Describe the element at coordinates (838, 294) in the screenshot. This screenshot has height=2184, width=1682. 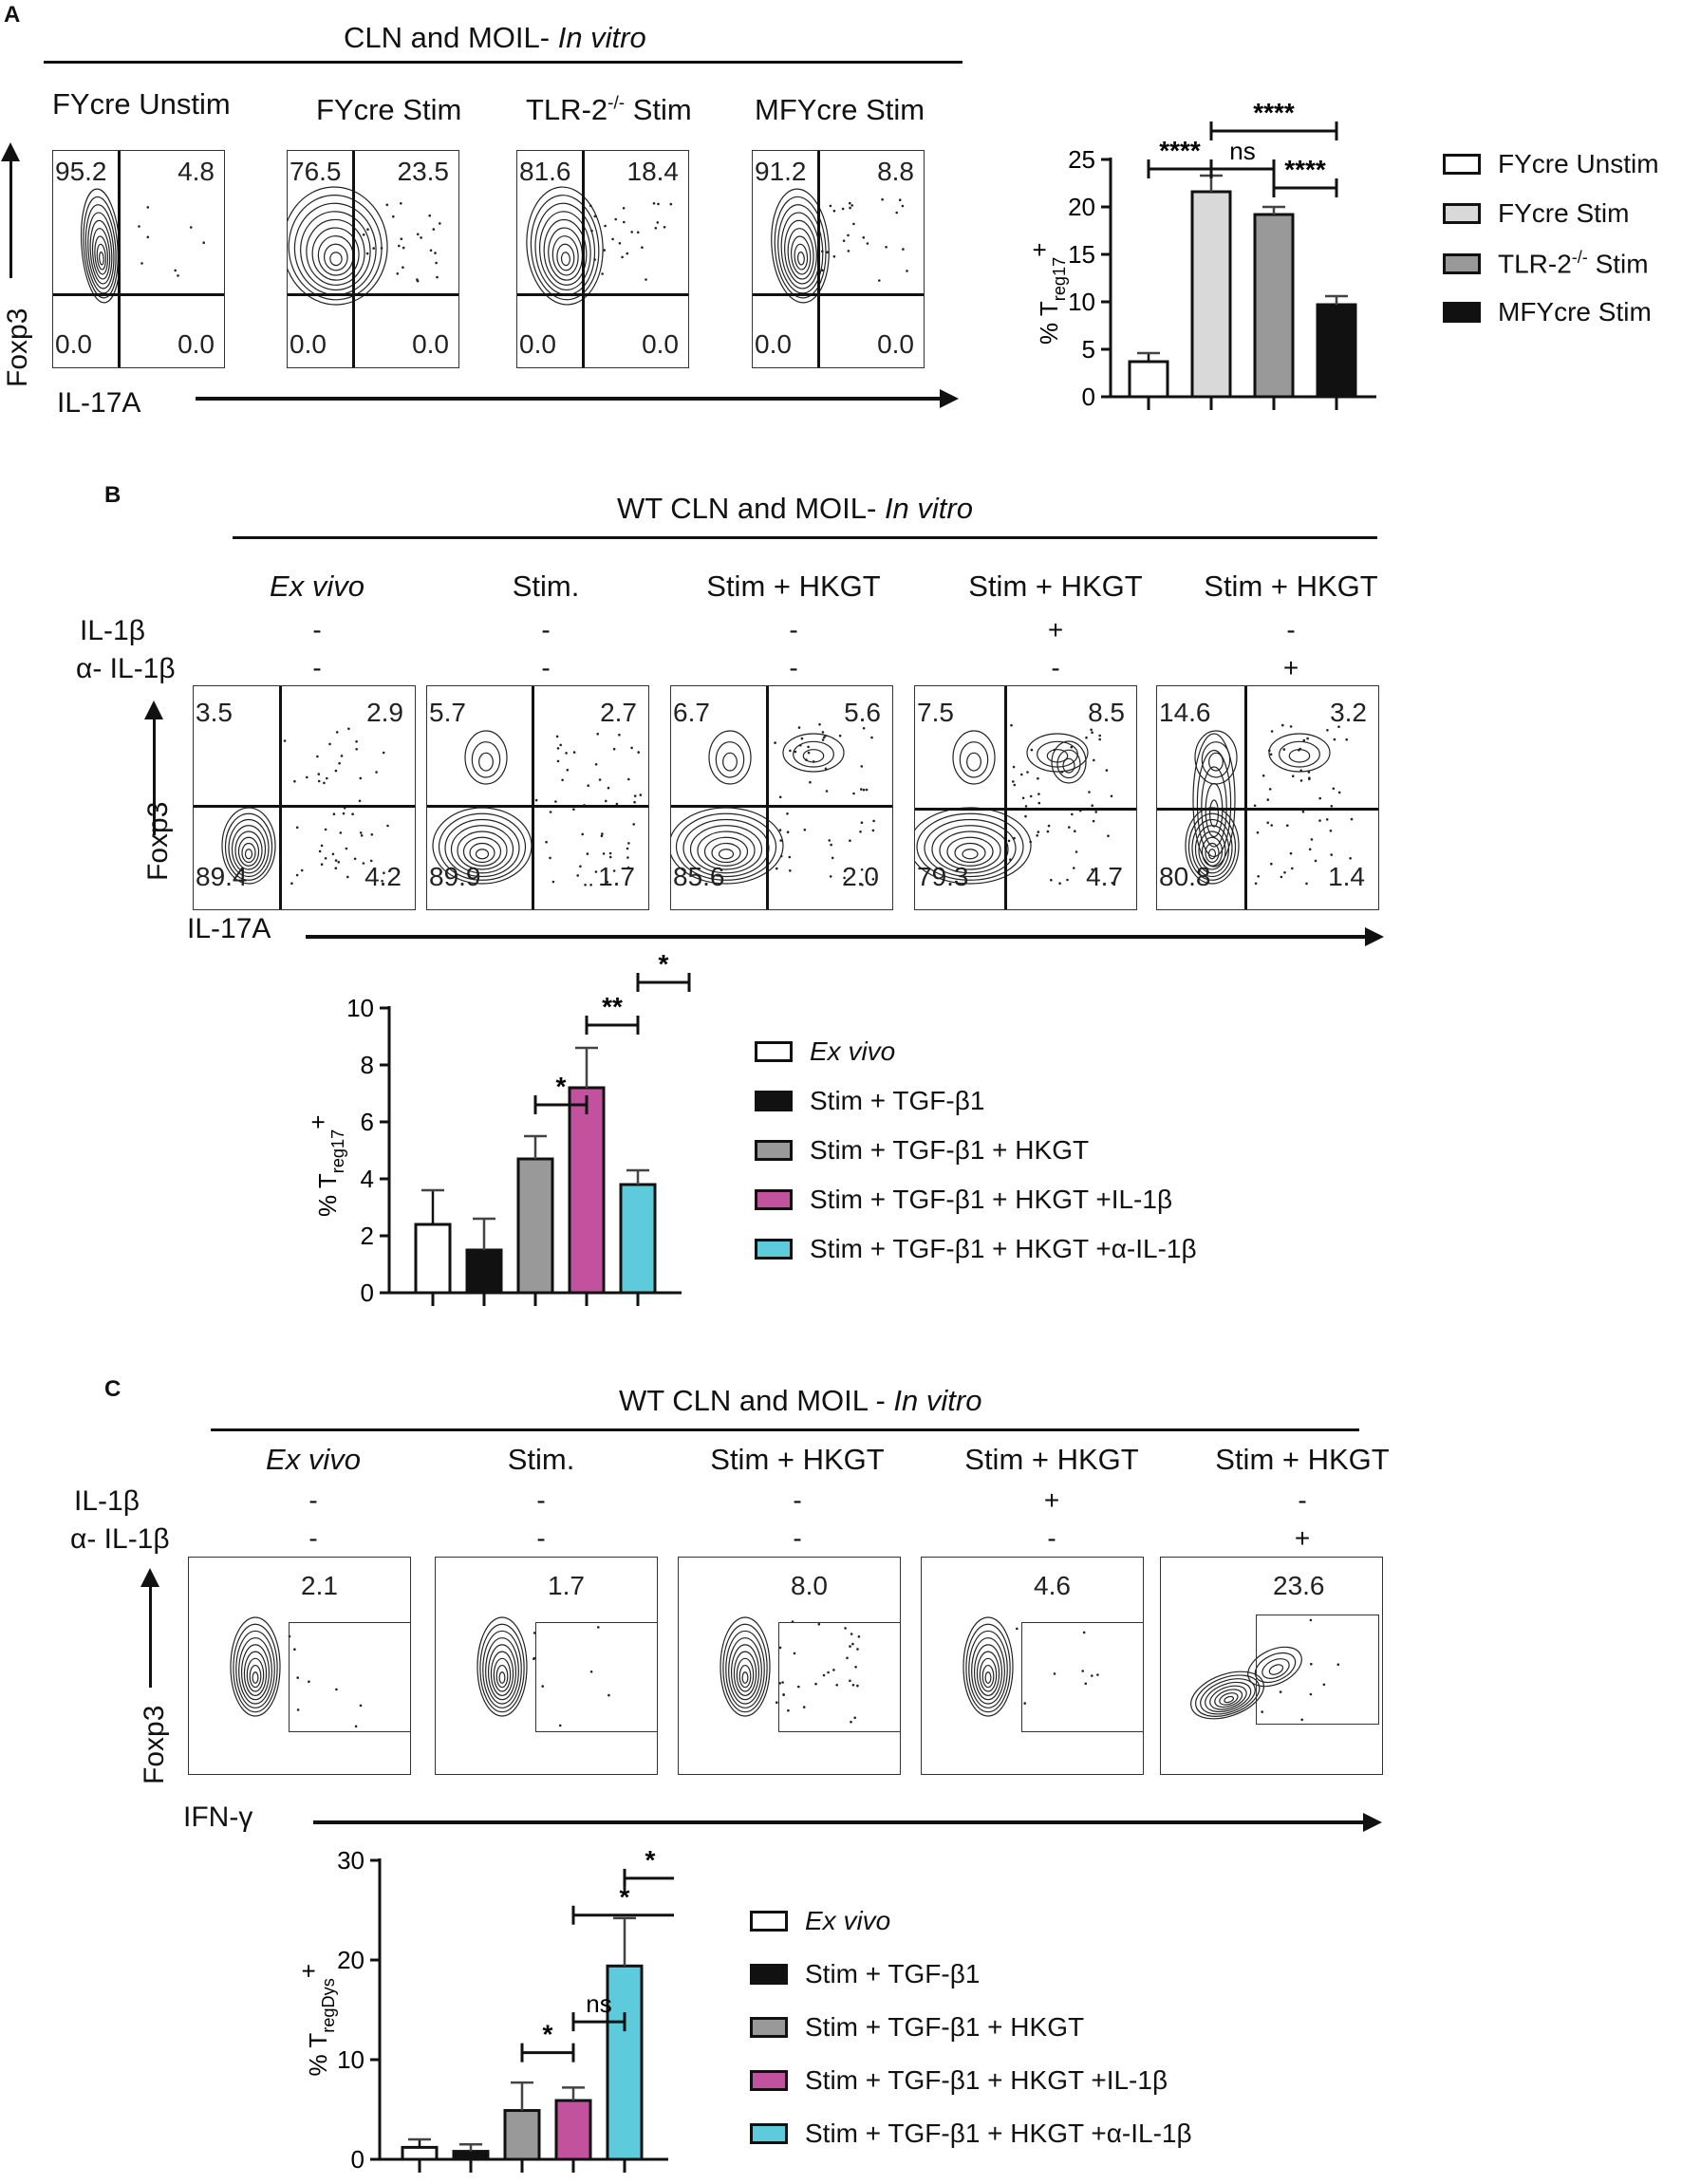
I see `quadrant-horizontal-line` at that location.